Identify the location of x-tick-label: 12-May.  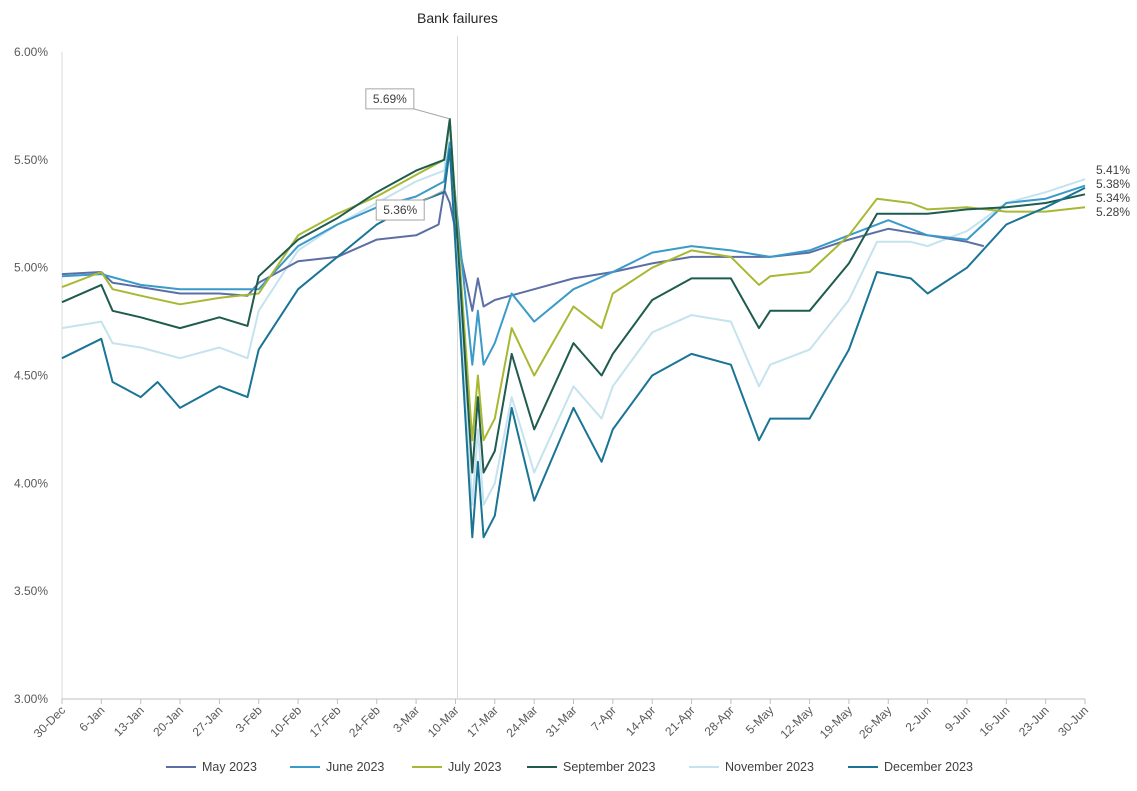
(797, 722).